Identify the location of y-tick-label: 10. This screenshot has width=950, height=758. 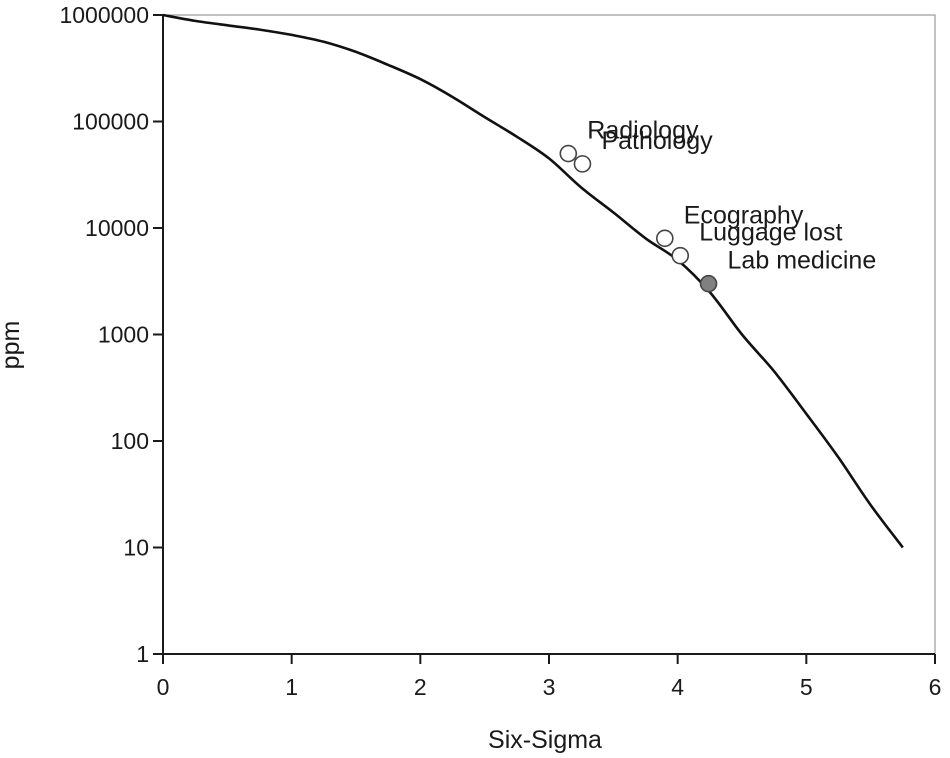
(136, 548).